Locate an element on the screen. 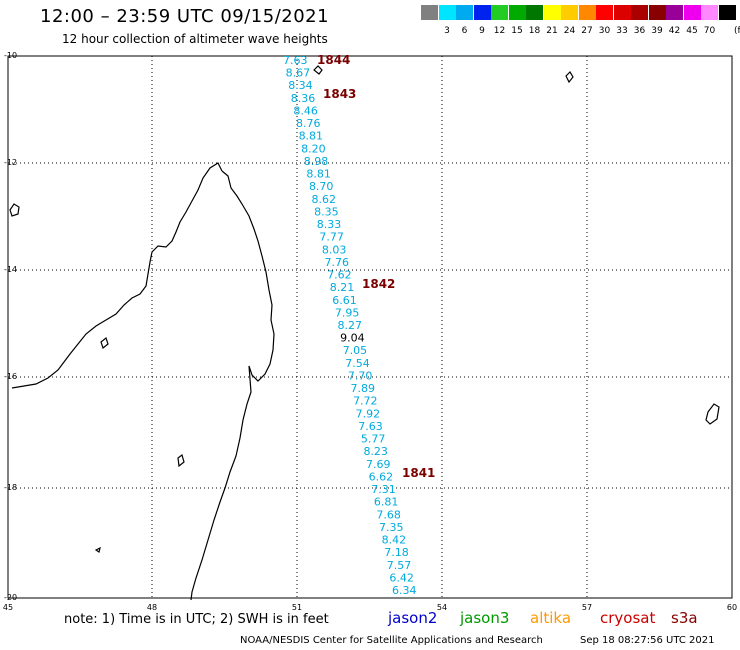 Image resolution: width=740 pixels, height=650 pixels. swh-value: 6.62 is located at coordinates (381, 476).